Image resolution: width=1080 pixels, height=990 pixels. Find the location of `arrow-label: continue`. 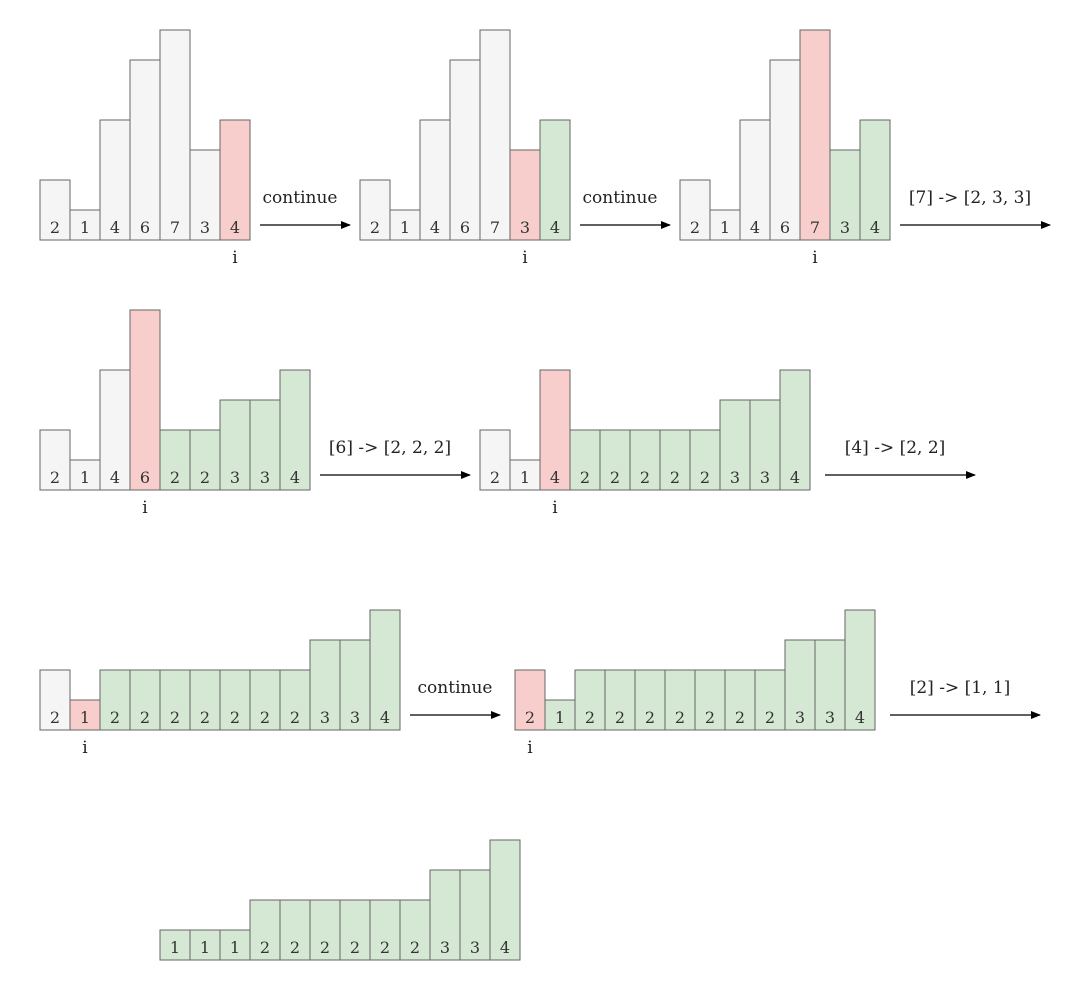

arrow-label: continue is located at coordinates (620, 198).